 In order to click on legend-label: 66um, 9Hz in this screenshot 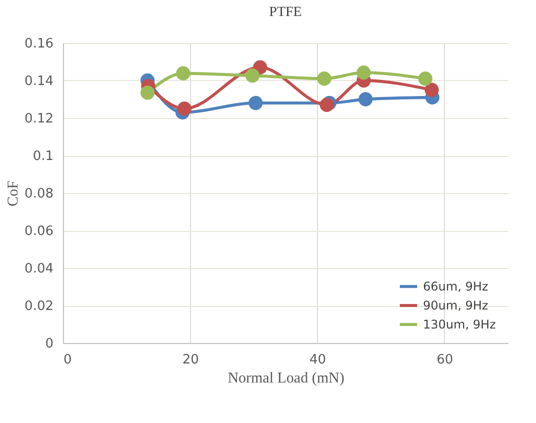, I will do `click(455, 287)`.